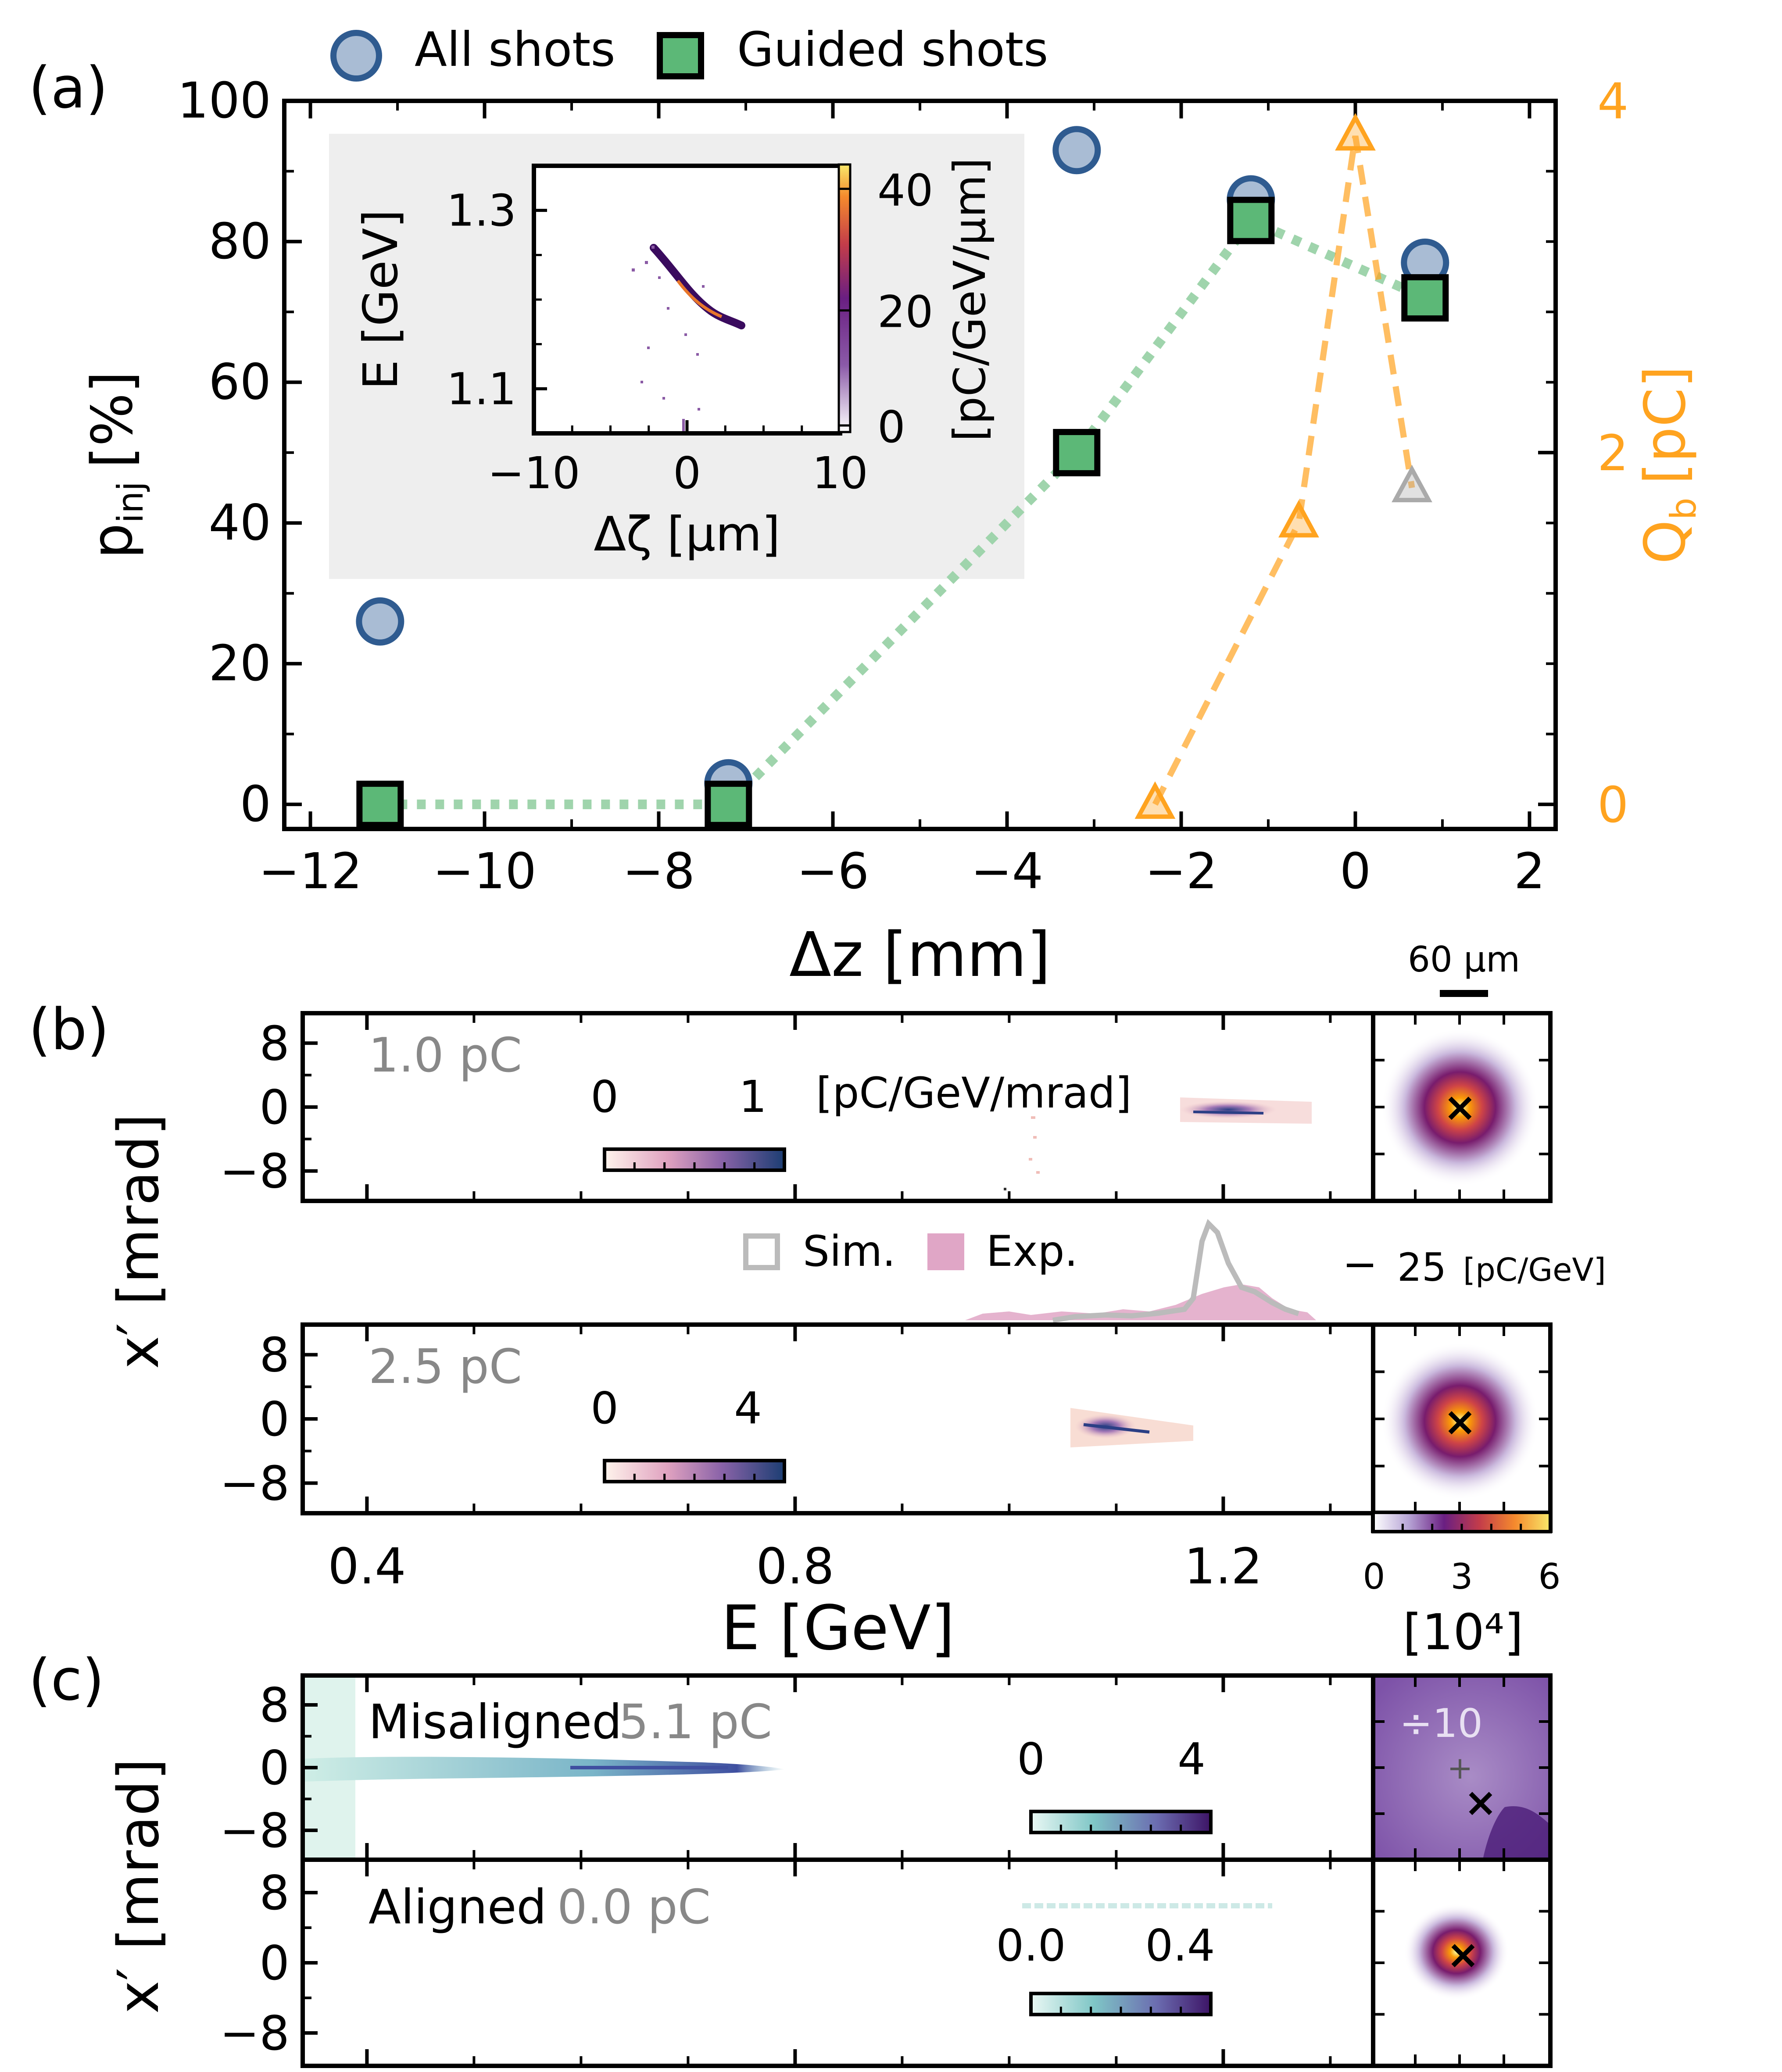 The width and height of the screenshot is (1782, 2072). What do you see at coordinates (445, 1056) in the screenshot?
I see `b1-charge-label: 1.0 pC` at bounding box center [445, 1056].